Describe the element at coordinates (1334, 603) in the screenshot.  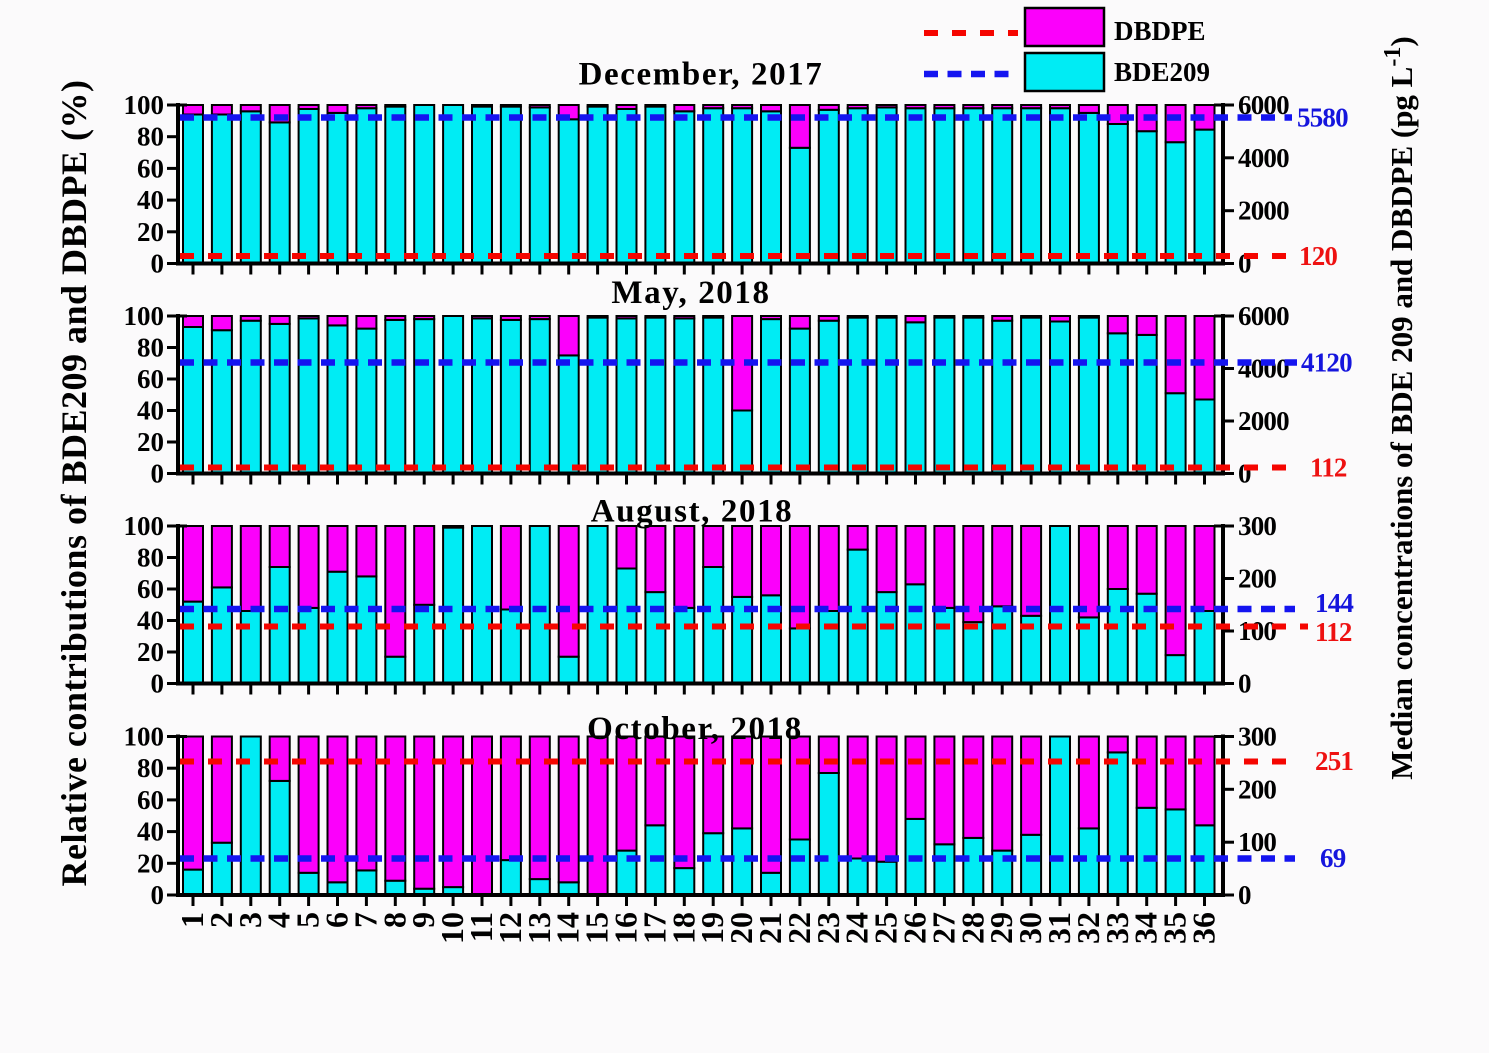
I see `svg-text: 144` at that location.